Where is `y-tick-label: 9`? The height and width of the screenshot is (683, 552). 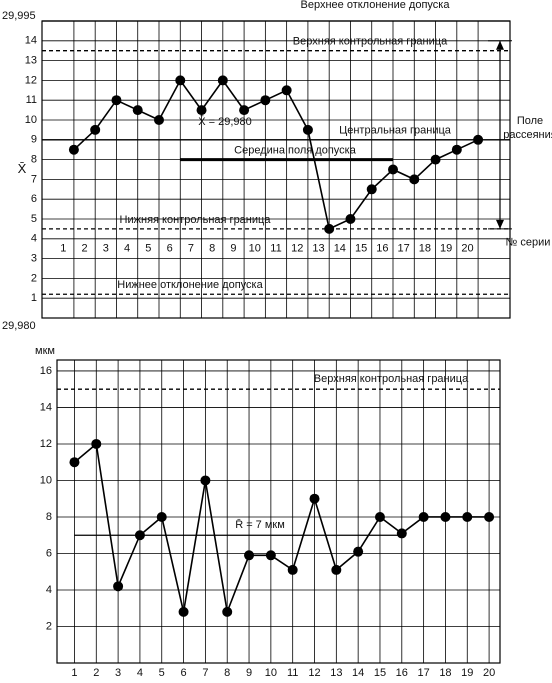
y-tick-label: 9 is located at coordinates (34, 140).